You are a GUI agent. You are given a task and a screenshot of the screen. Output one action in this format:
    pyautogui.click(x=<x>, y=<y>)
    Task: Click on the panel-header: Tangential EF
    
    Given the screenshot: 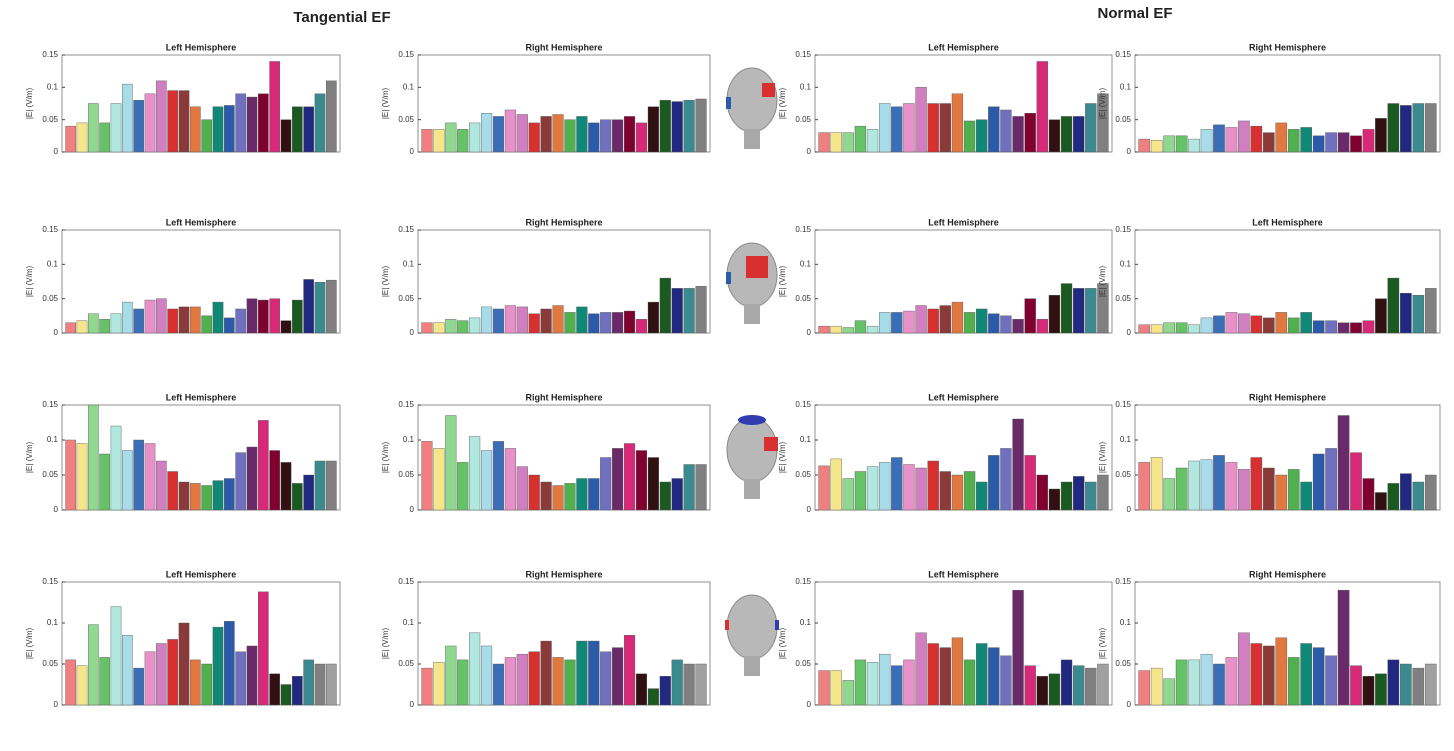 What is the action you would take?
    pyautogui.click(x=341, y=17)
    